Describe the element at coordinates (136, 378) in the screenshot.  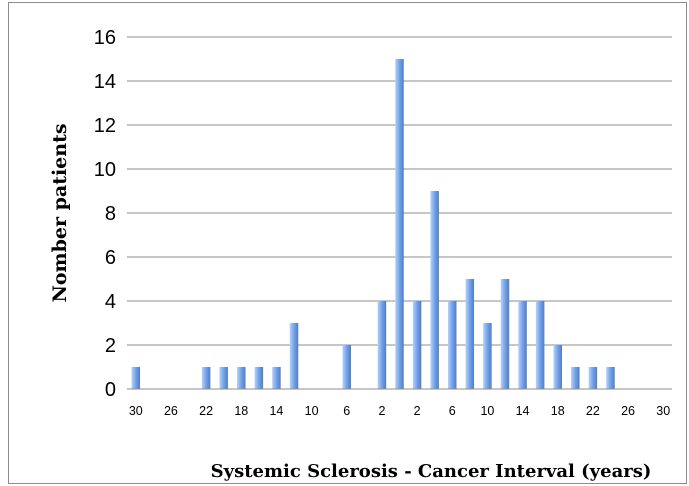
I see `bar--30` at that location.